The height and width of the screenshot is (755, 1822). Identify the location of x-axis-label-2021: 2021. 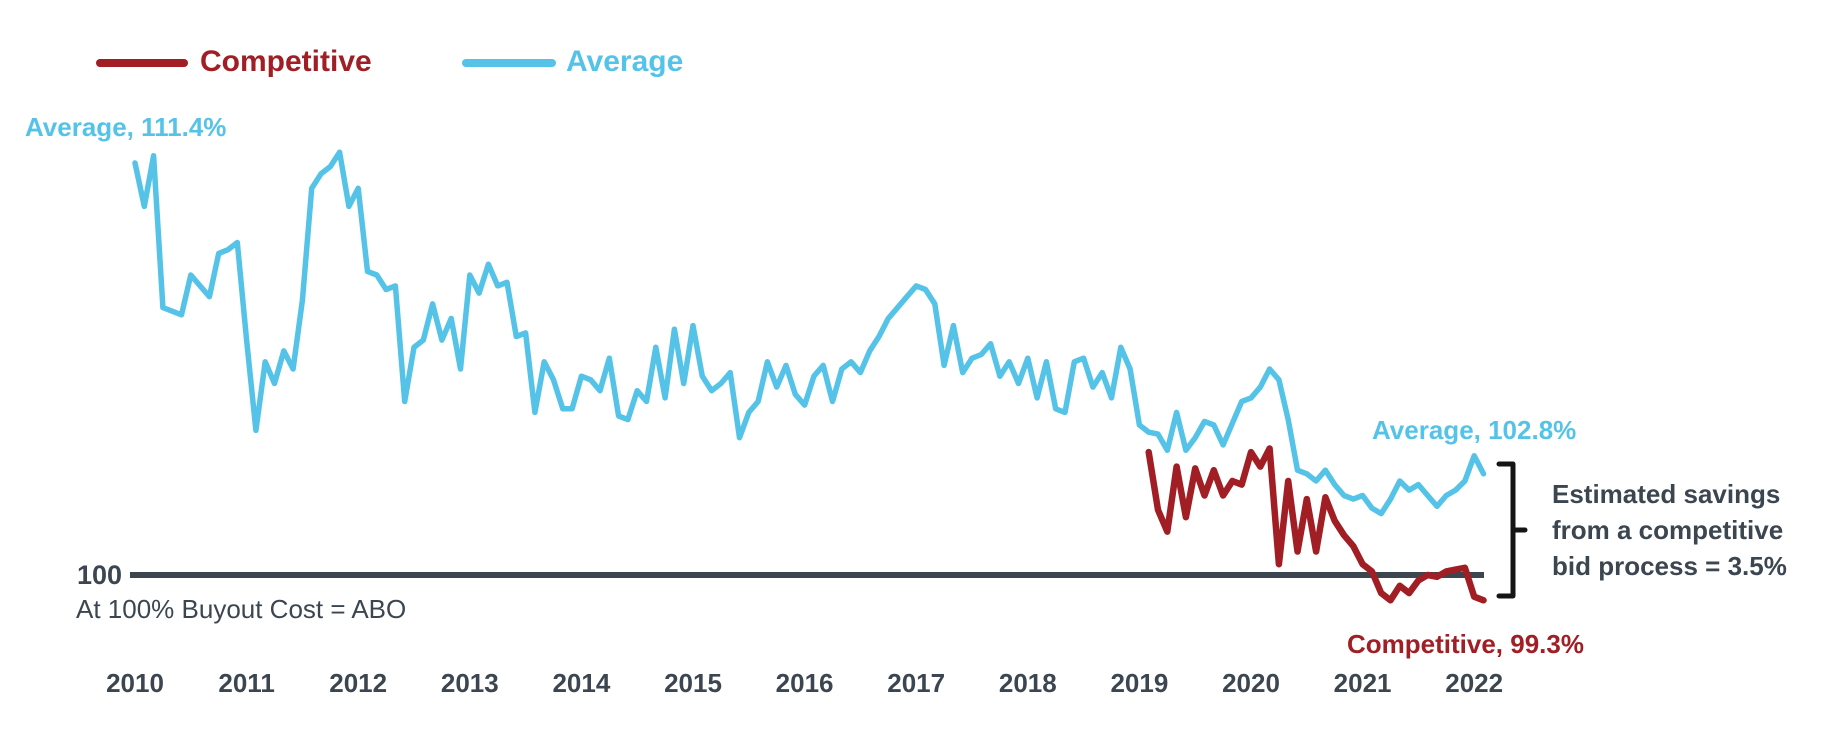
(1362, 683).